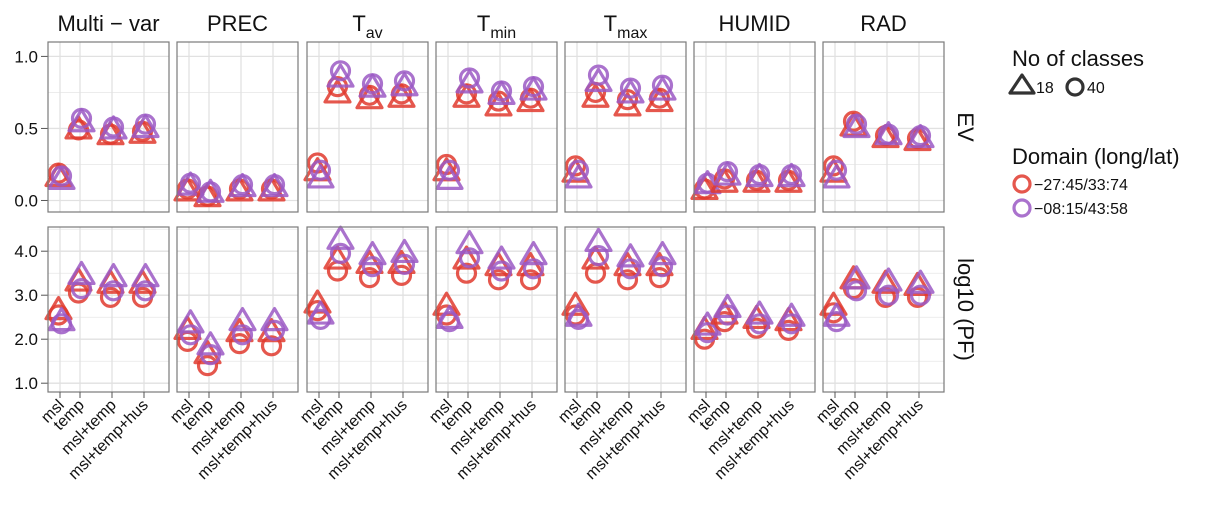 This screenshot has width=1225, height=515. Describe the element at coordinates (1081, 209) in the screenshot. I see `legend-label: −08:15/43:58` at that location.